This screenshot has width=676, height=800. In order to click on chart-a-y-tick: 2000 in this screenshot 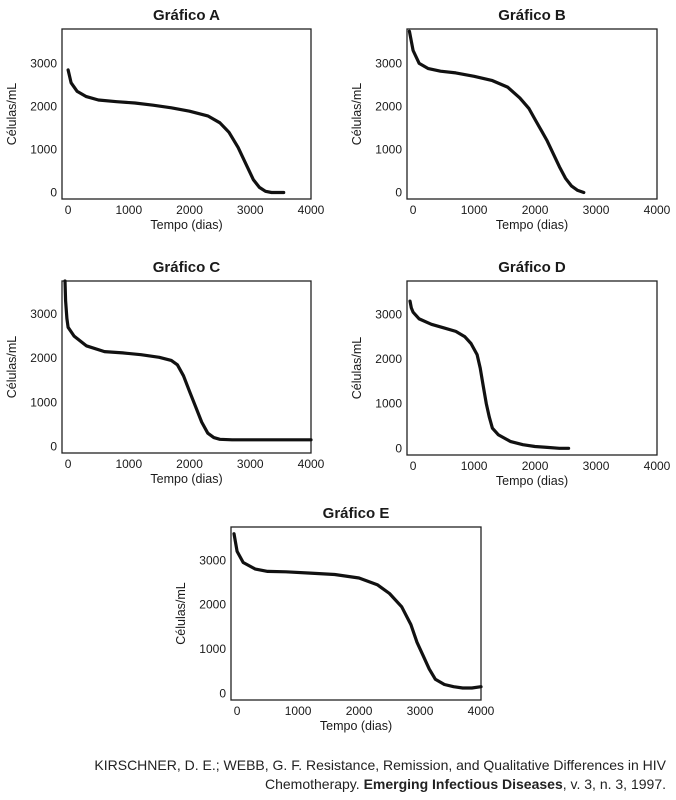, I will do `click(43, 106)`.